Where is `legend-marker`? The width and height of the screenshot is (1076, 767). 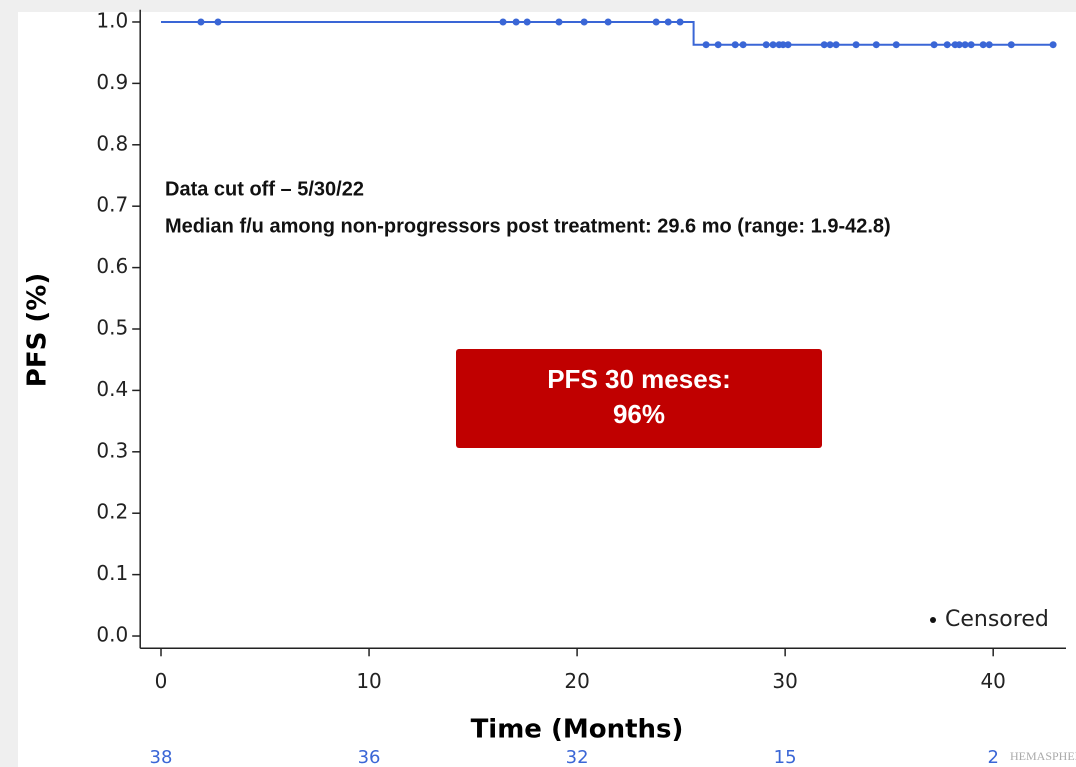 legend-marker is located at coordinates (933, 620).